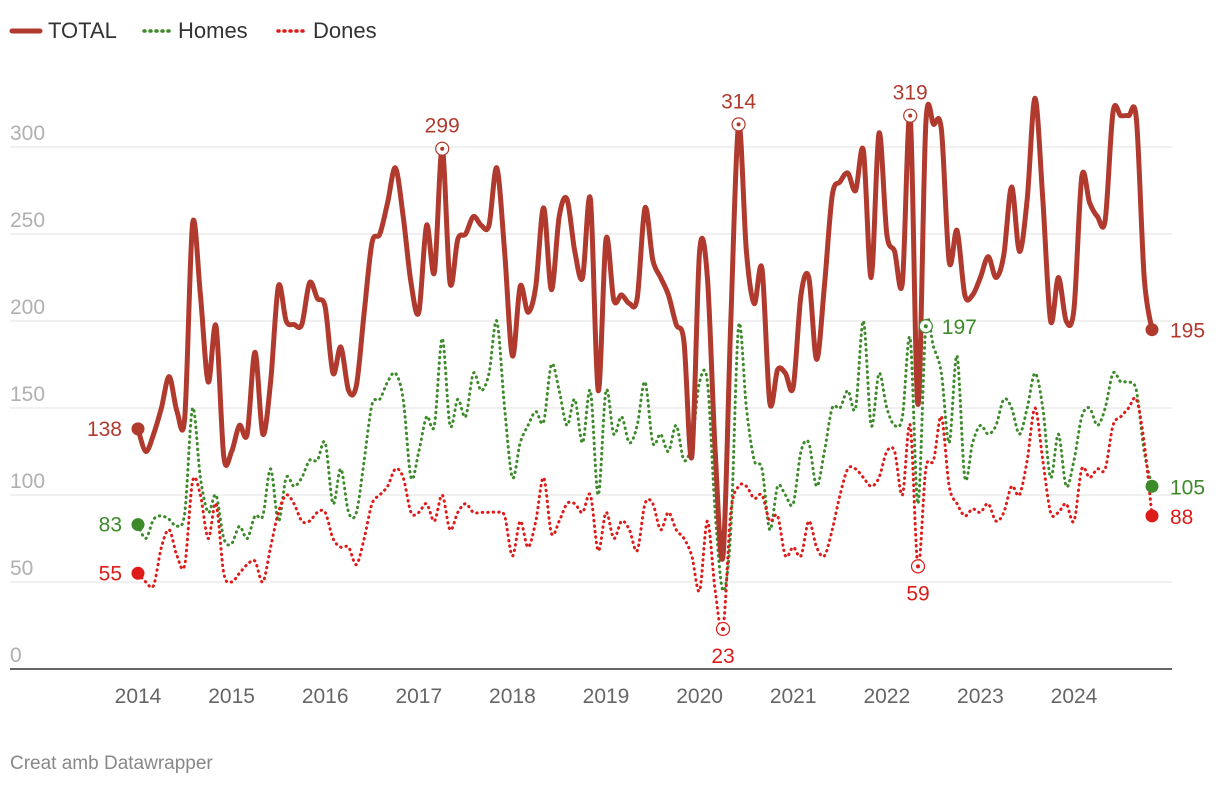  Describe the element at coordinates (722, 656) in the screenshot. I see `annotation-label: 23` at that location.